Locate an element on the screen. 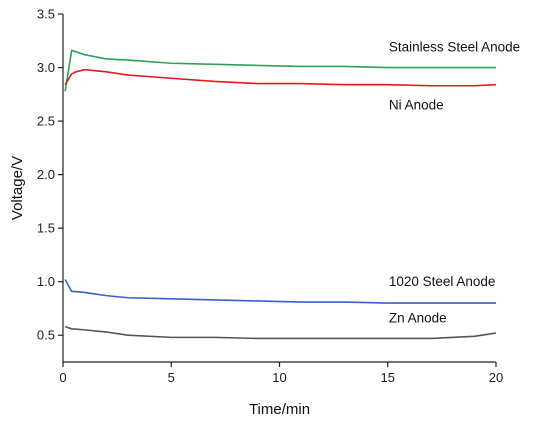  series-label-1020-steel-anode: 1020 Steel Anode is located at coordinates (442, 281).